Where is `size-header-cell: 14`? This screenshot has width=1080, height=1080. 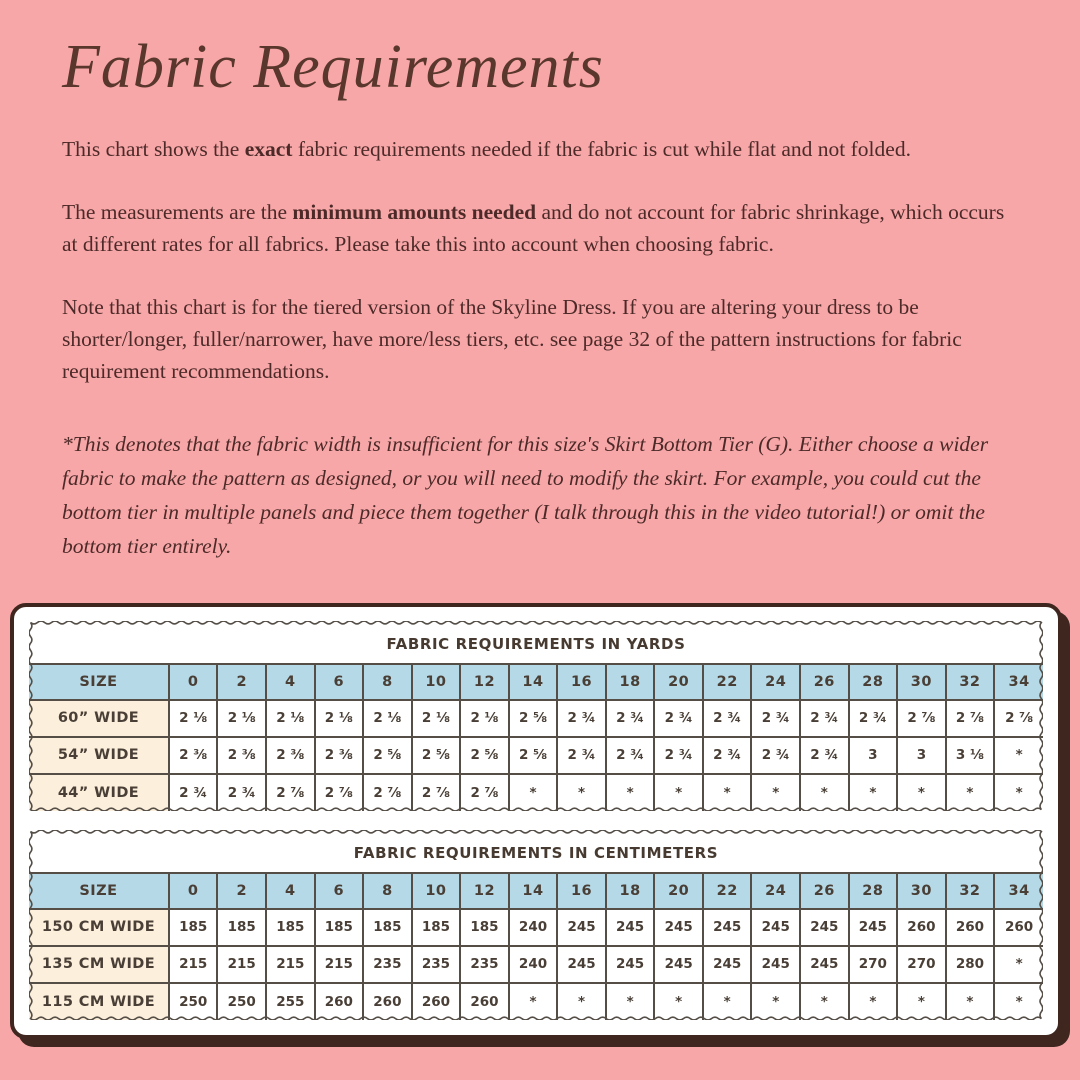 size-header-cell: 14 is located at coordinates (533, 890).